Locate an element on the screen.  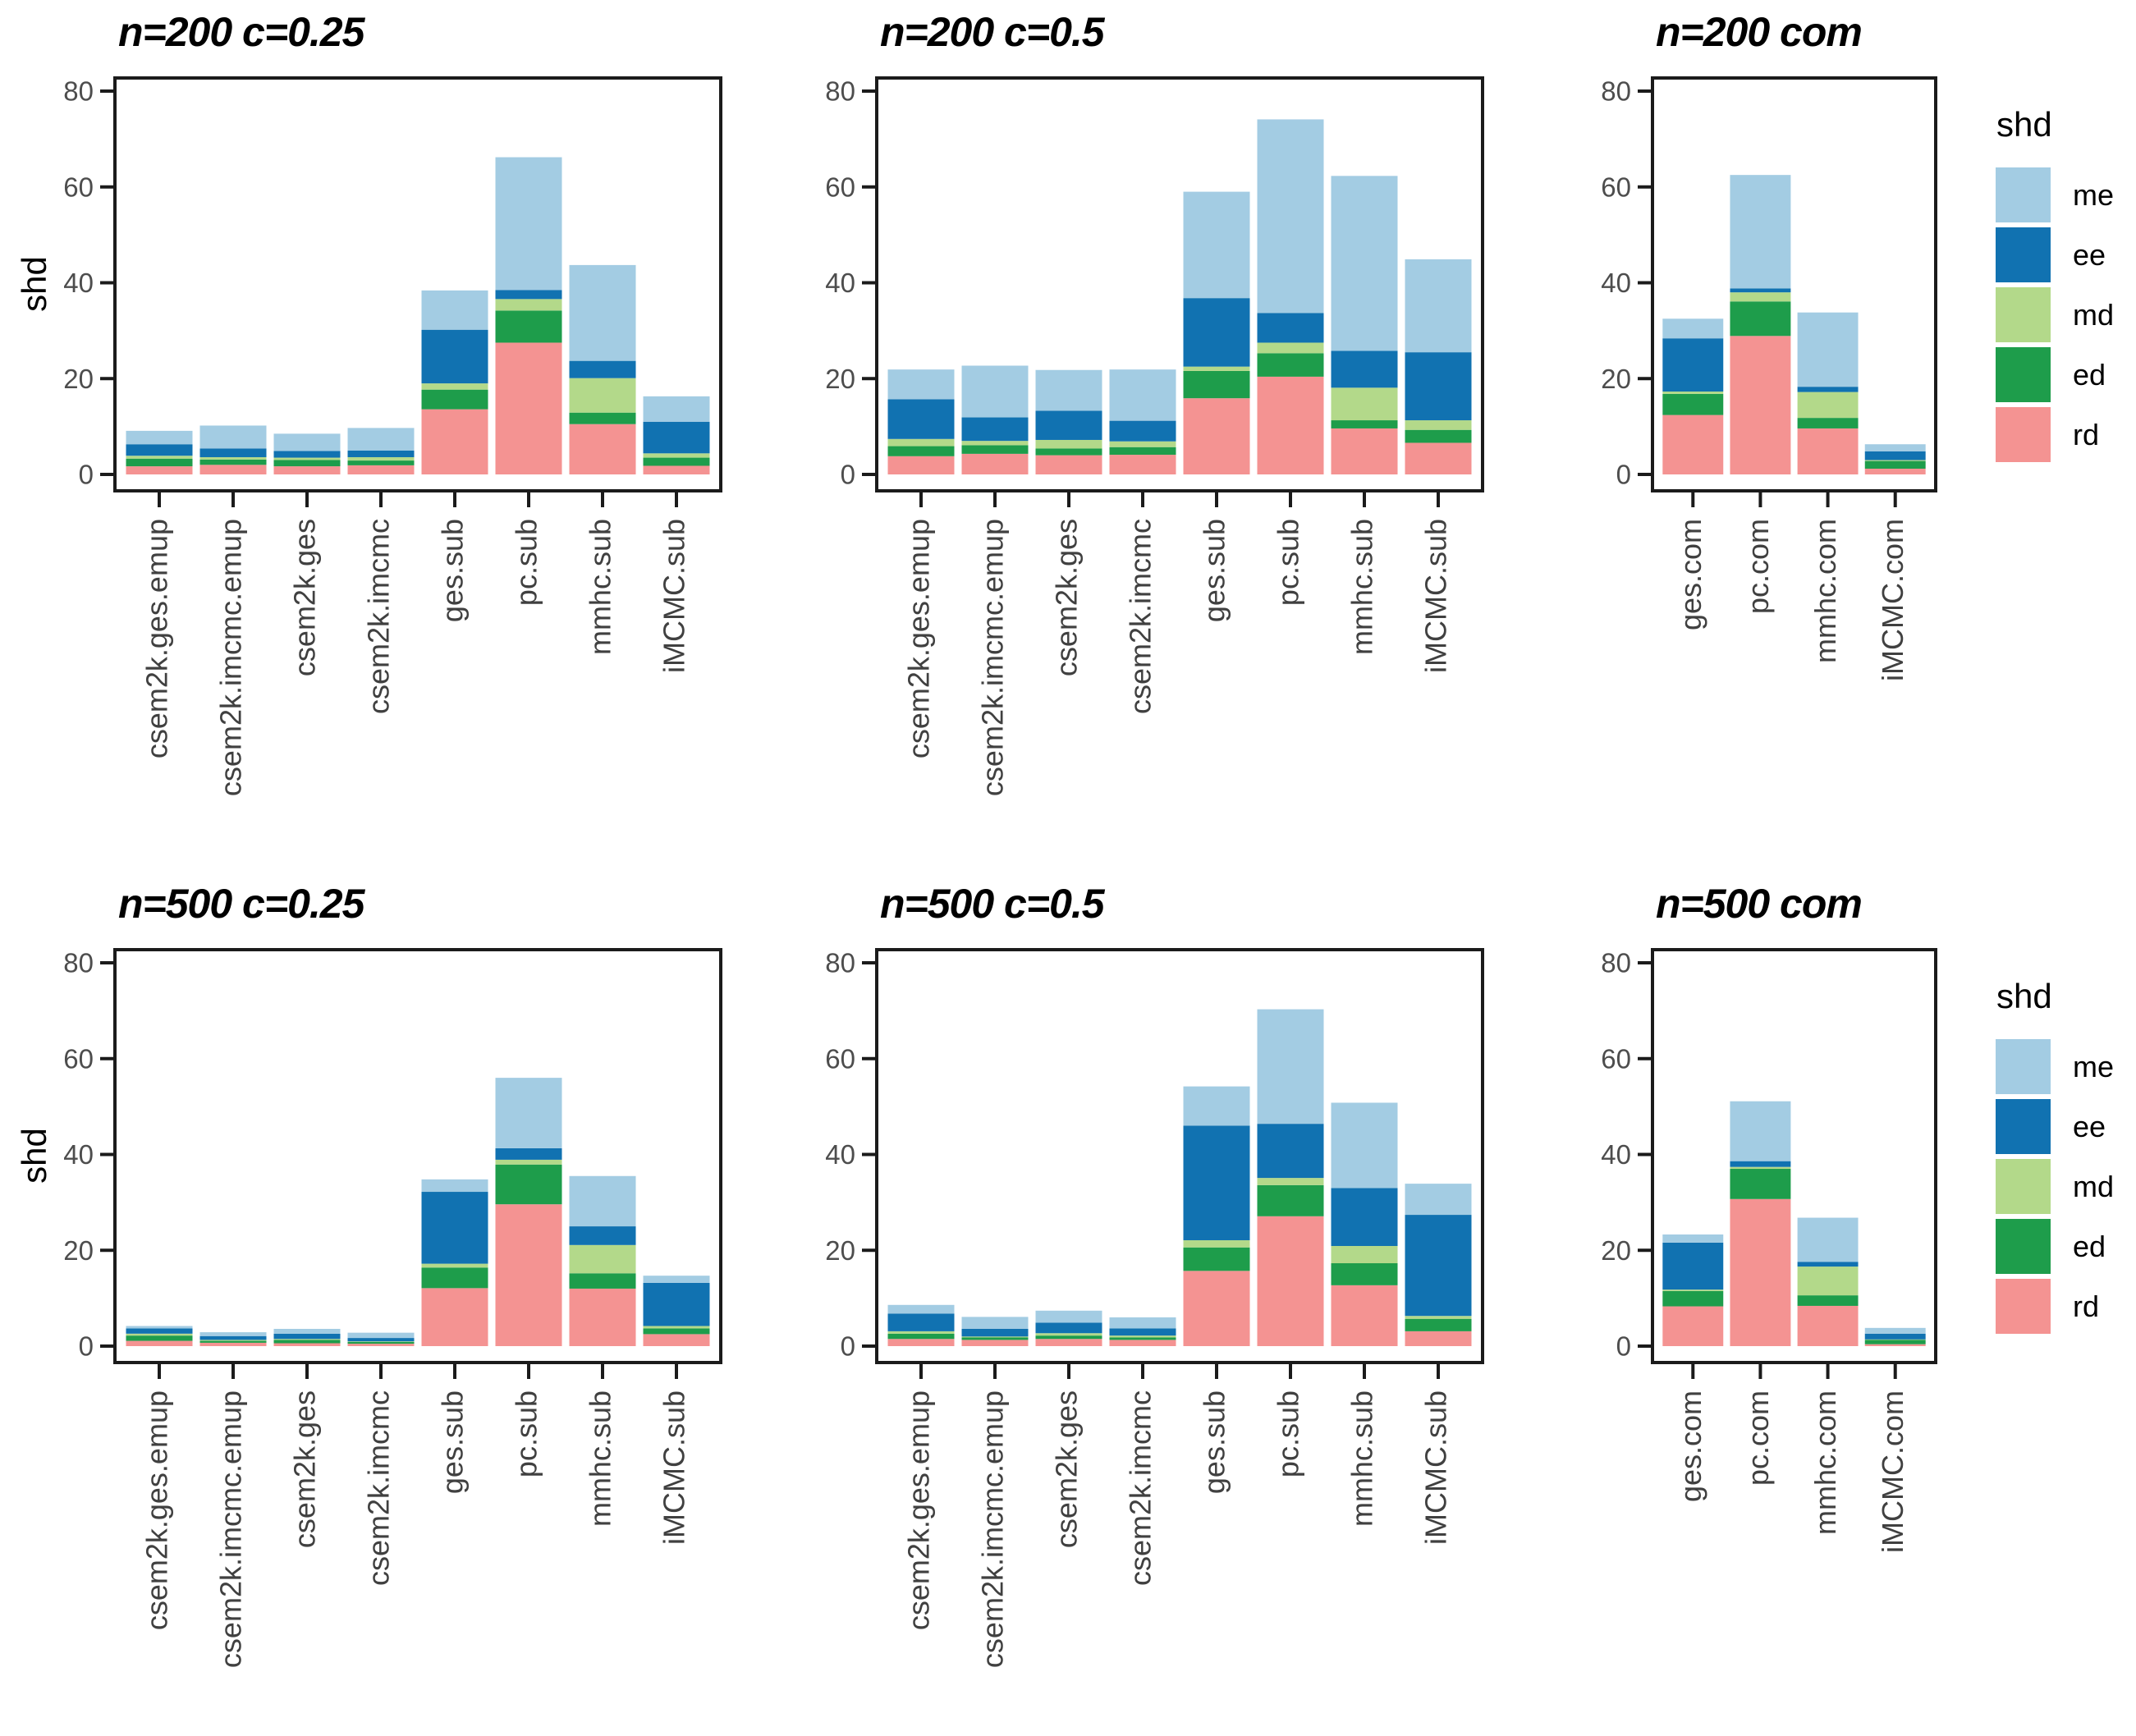
panel-title-n200-com: n=200 com is located at coordinates (1760, 32).